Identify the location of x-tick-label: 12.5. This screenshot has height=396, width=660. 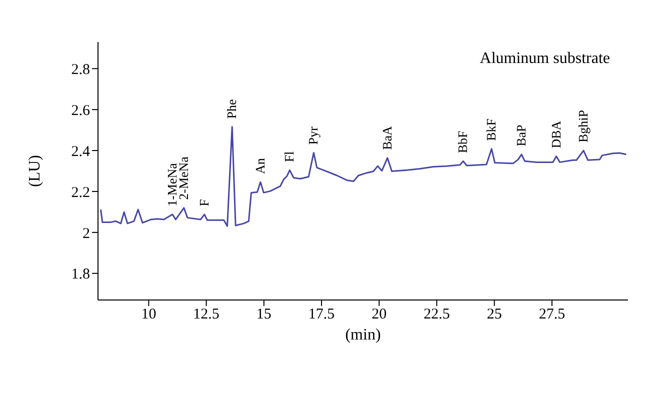
(206, 314).